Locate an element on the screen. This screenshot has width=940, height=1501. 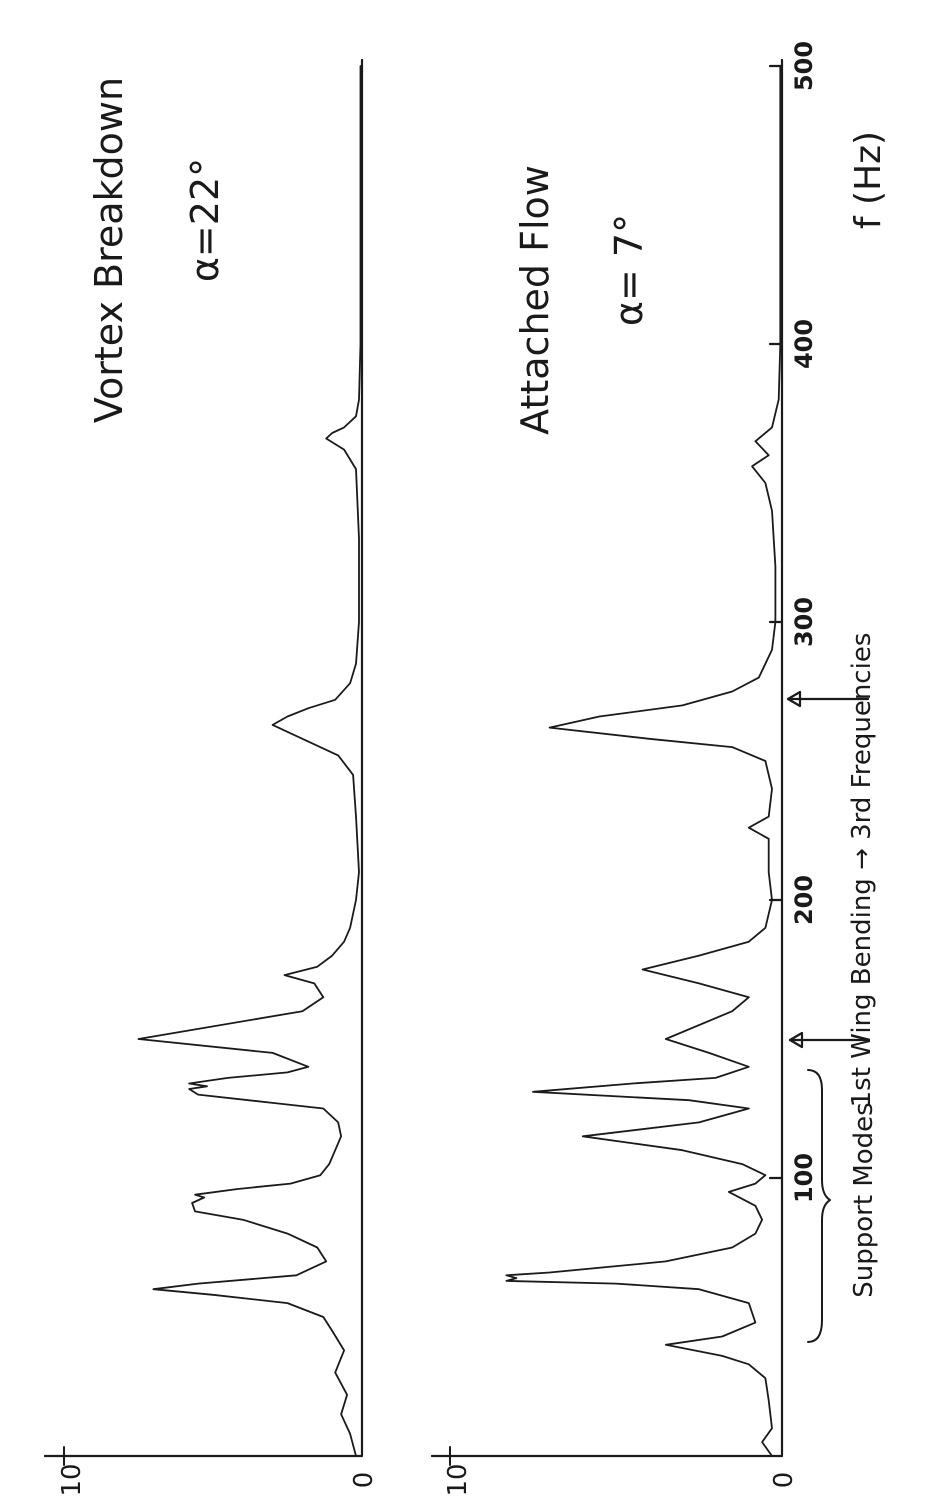
attached-xlabel: f (Hz) is located at coordinates (868, 180).